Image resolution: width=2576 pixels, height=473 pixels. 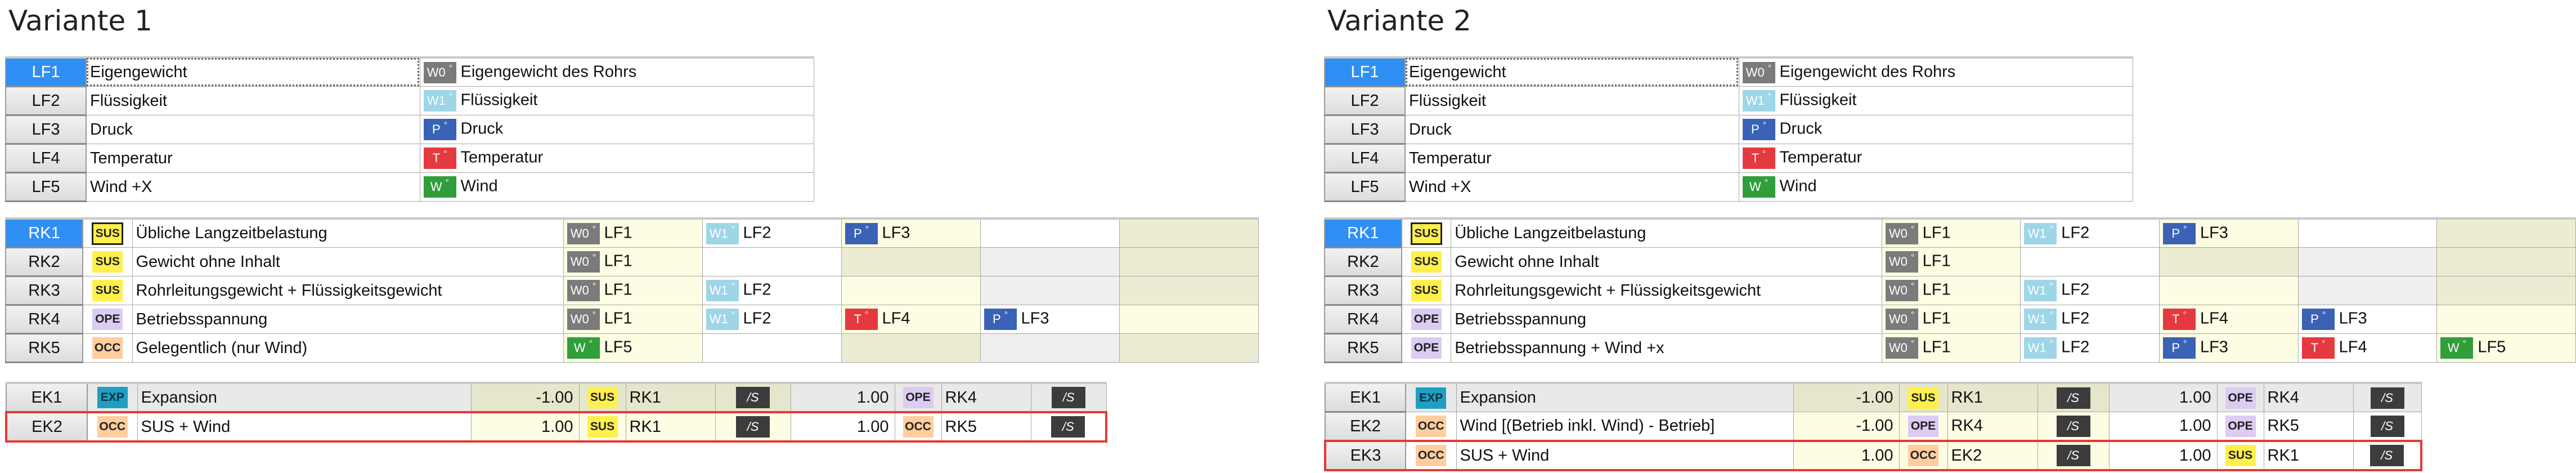 I want to click on load-case-type-description: T ° Temperatur, so click(x=616, y=158).